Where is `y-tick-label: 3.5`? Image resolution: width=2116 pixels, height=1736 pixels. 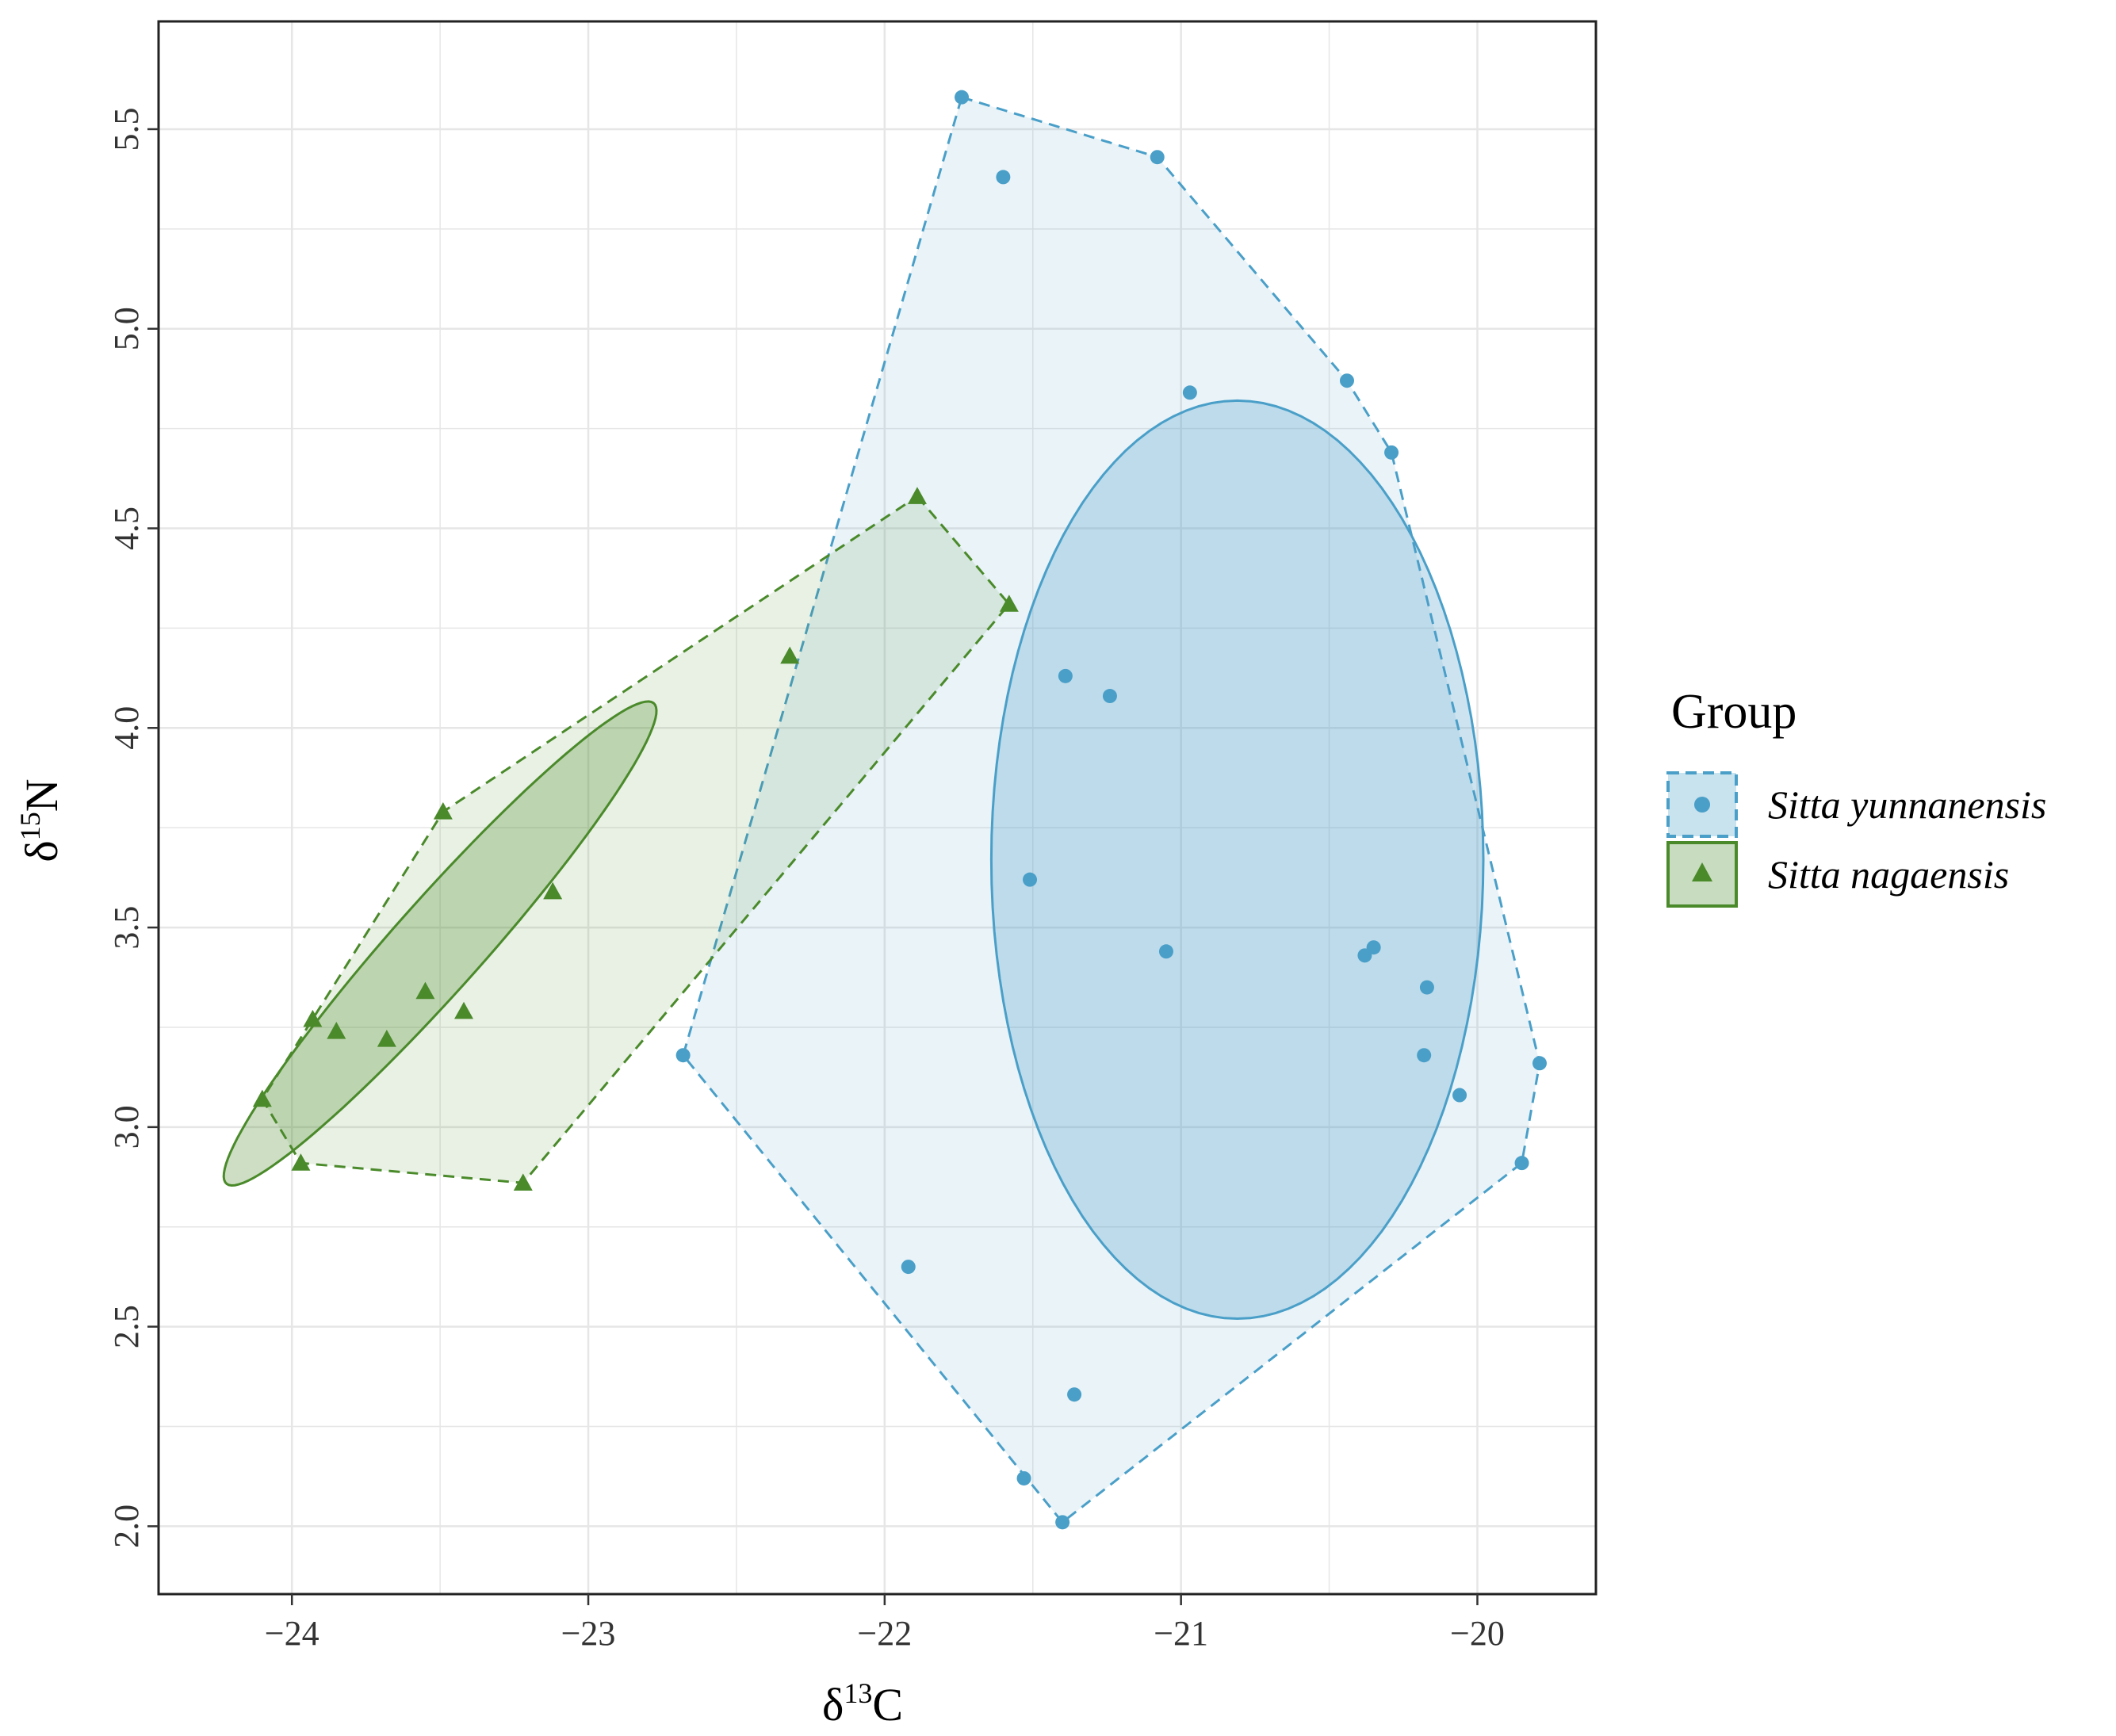
y-tick-label: 3.5 is located at coordinates (126, 928).